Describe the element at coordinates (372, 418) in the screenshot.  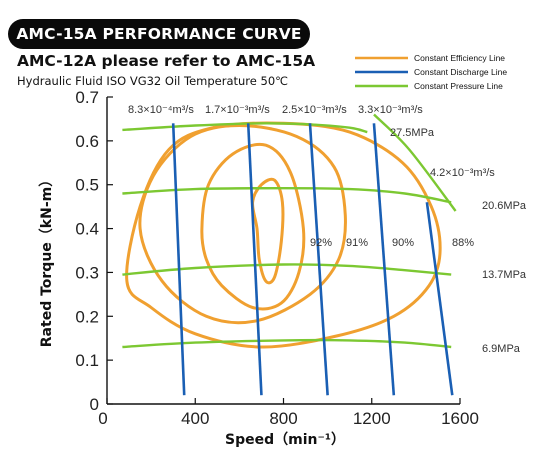
I see `x-tick-label: 1200` at that location.